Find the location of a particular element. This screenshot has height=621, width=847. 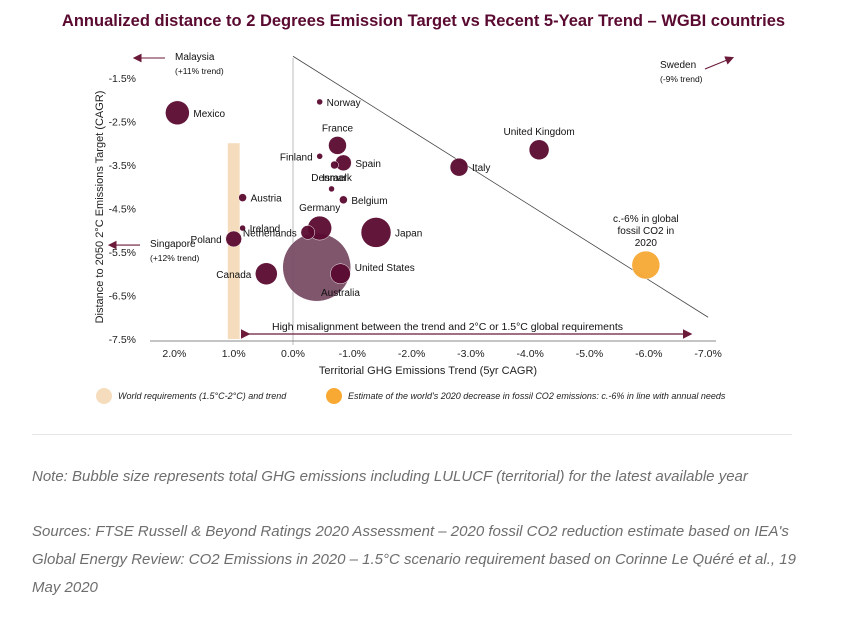

x-tick-label: -7.0% is located at coordinates (707, 354).